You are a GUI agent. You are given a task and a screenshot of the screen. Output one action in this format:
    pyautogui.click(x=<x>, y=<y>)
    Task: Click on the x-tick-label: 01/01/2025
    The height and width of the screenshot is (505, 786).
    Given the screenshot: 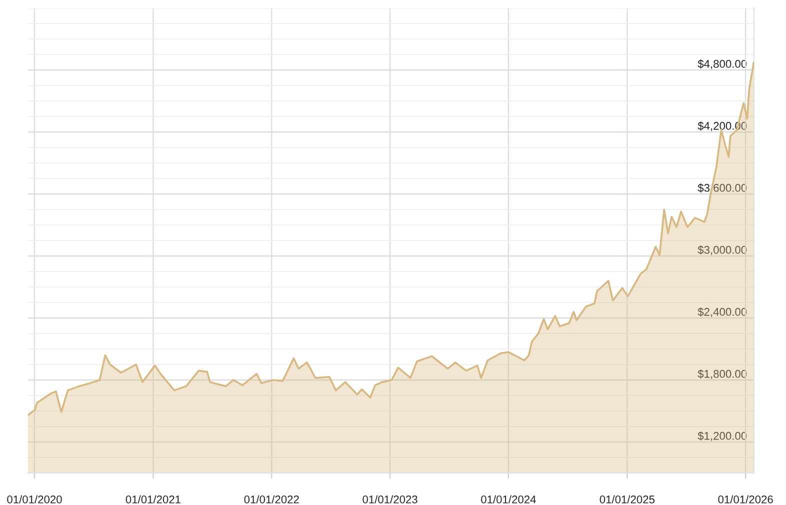 What is the action you would take?
    pyautogui.click(x=627, y=499)
    